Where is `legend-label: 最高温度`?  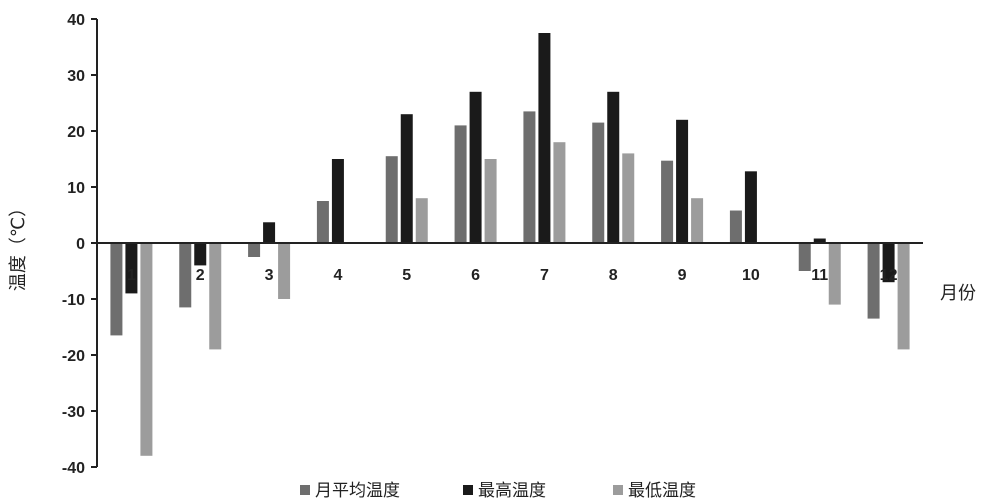 legend-label: 最高温度 is located at coordinates (512, 491).